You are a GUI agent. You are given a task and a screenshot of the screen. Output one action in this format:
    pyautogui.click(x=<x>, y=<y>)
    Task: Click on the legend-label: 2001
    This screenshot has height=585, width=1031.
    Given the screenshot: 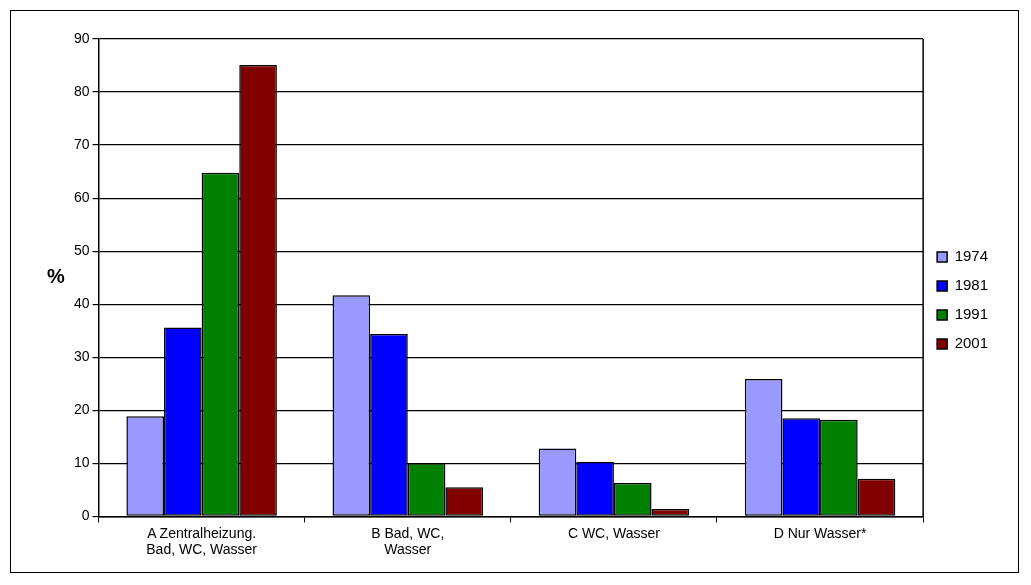 What is the action you would take?
    pyautogui.click(x=971, y=343)
    